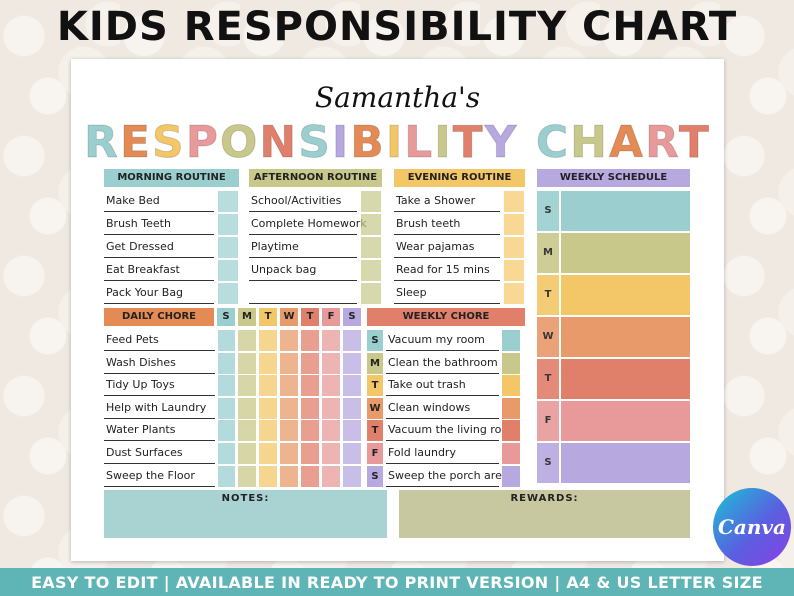  Describe the element at coordinates (202, 143) in the screenshot. I see `title-letter: P` at that location.